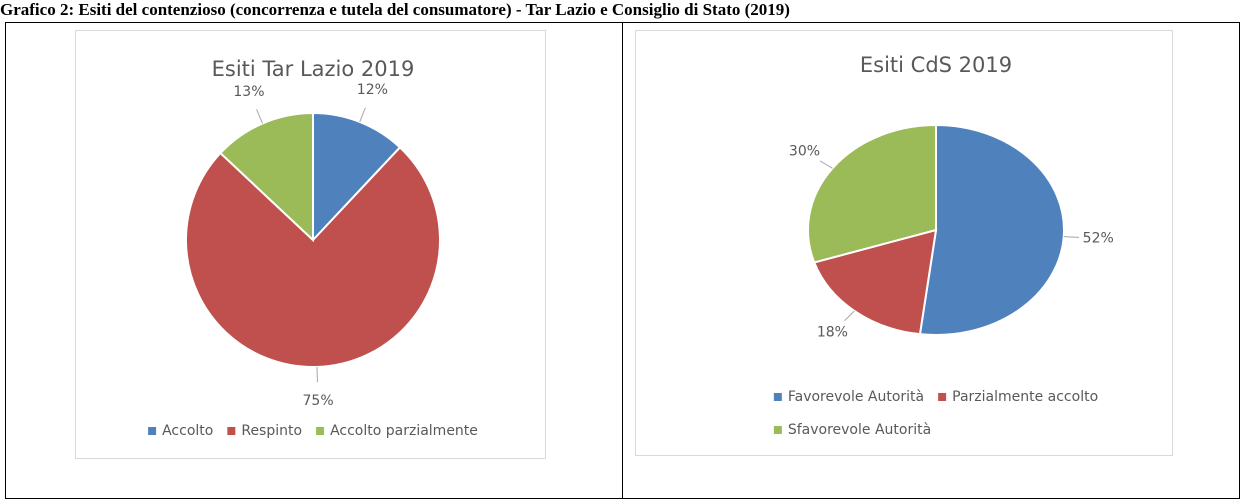 This screenshot has height=499, width=1242. I want to click on chart-title: Esiti Tar Lazio 2019, so click(313, 69).